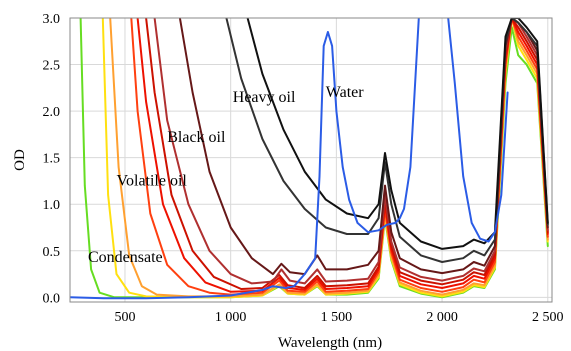 This screenshot has height=351, width=571. What do you see at coordinates (52, 66) in the screenshot?
I see `y-tick-label: 2.5` at bounding box center [52, 66].